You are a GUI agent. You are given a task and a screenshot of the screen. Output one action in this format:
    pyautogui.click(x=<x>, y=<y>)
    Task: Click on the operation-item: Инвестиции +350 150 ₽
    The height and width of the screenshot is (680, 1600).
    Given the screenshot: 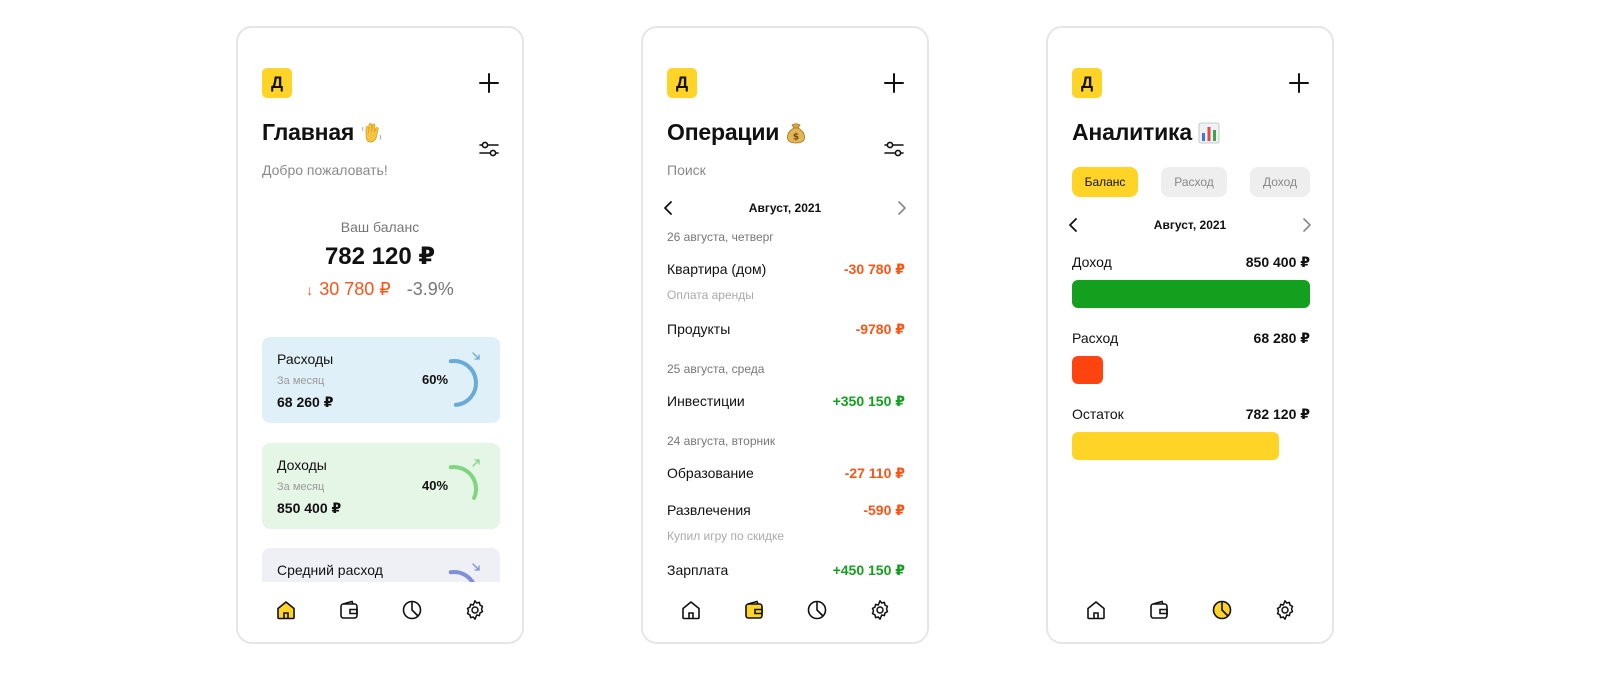 What is the action you would take?
    pyautogui.click(x=786, y=401)
    